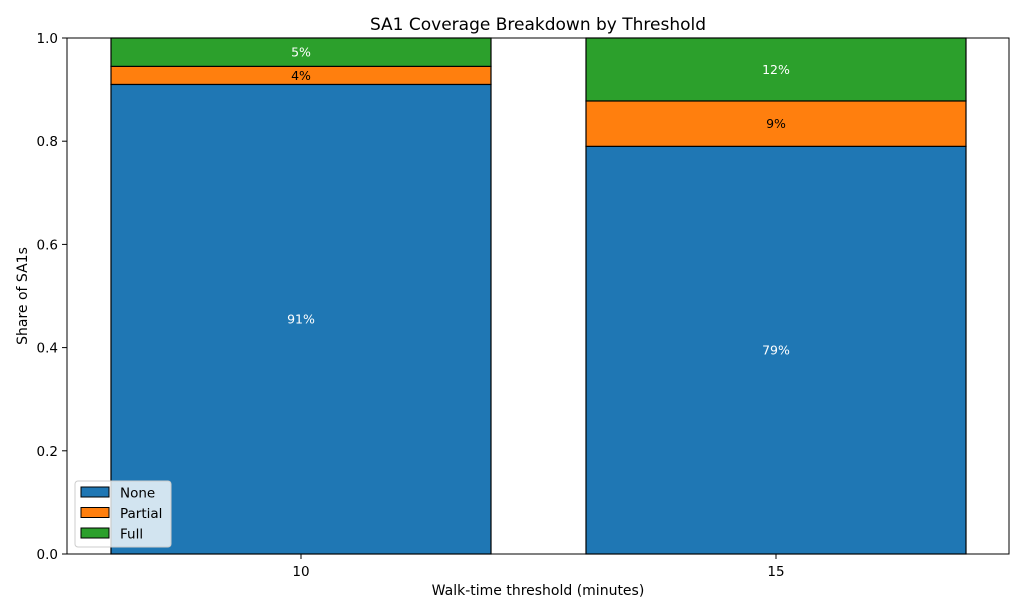 The width and height of the screenshot is (1024, 614). What do you see at coordinates (95, 492) in the screenshot?
I see `legend-swatch-none` at bounding box center [95, 492].